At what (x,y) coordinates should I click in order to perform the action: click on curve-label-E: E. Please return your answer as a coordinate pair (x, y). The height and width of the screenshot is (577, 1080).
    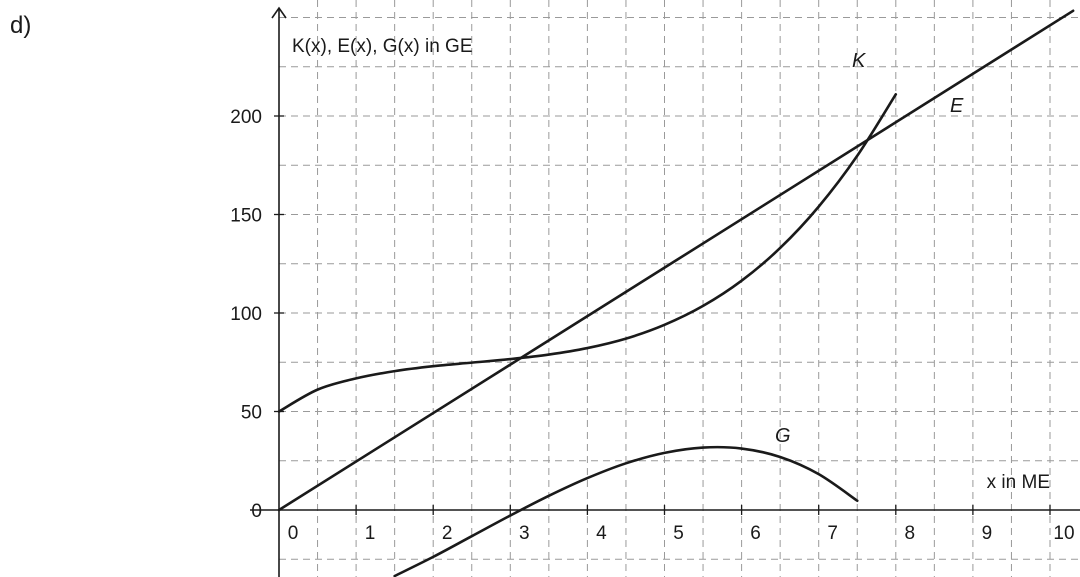
    Looking at the image, I should click on (957, 106).